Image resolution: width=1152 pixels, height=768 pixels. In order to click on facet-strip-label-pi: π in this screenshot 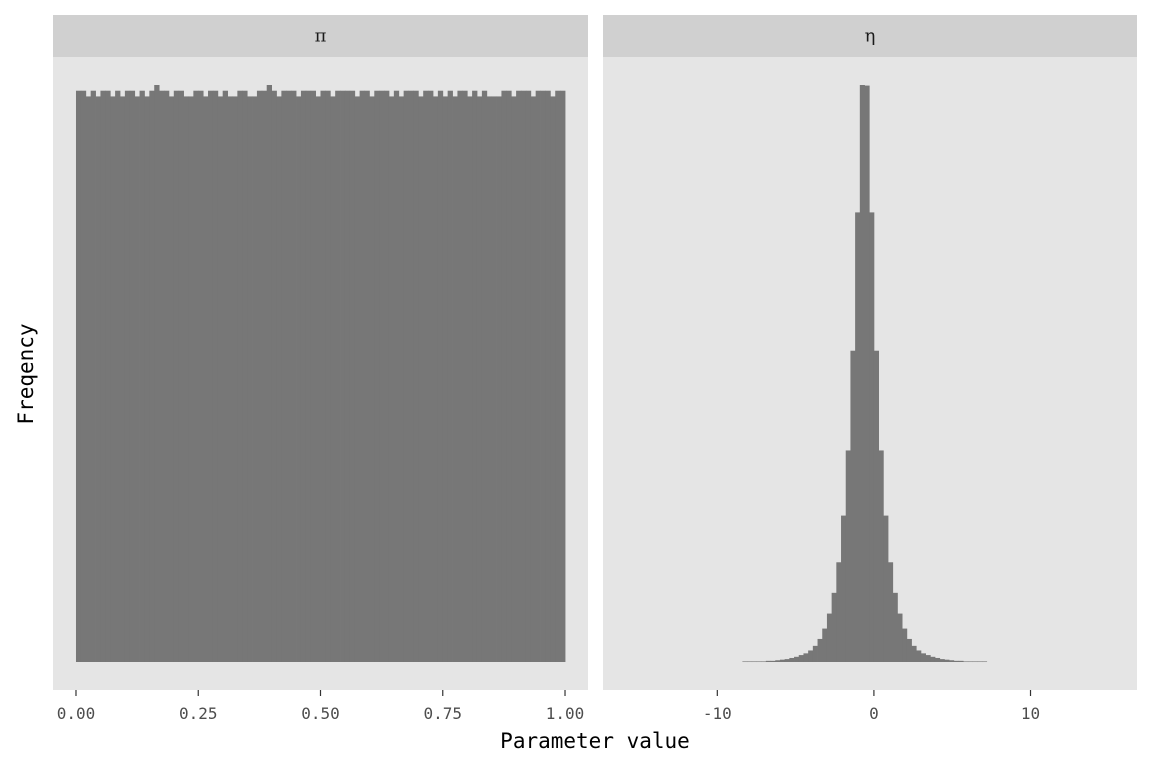, I will do `click(321, 36)`.